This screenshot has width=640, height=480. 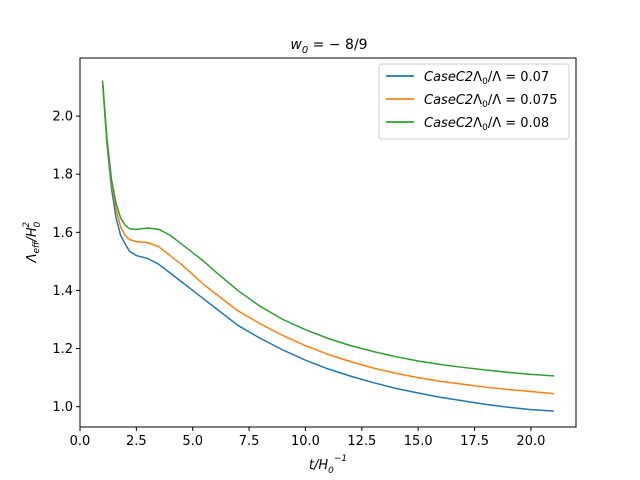 I want to click on y-tick-label: 1.2, so click(x=62, y=349).